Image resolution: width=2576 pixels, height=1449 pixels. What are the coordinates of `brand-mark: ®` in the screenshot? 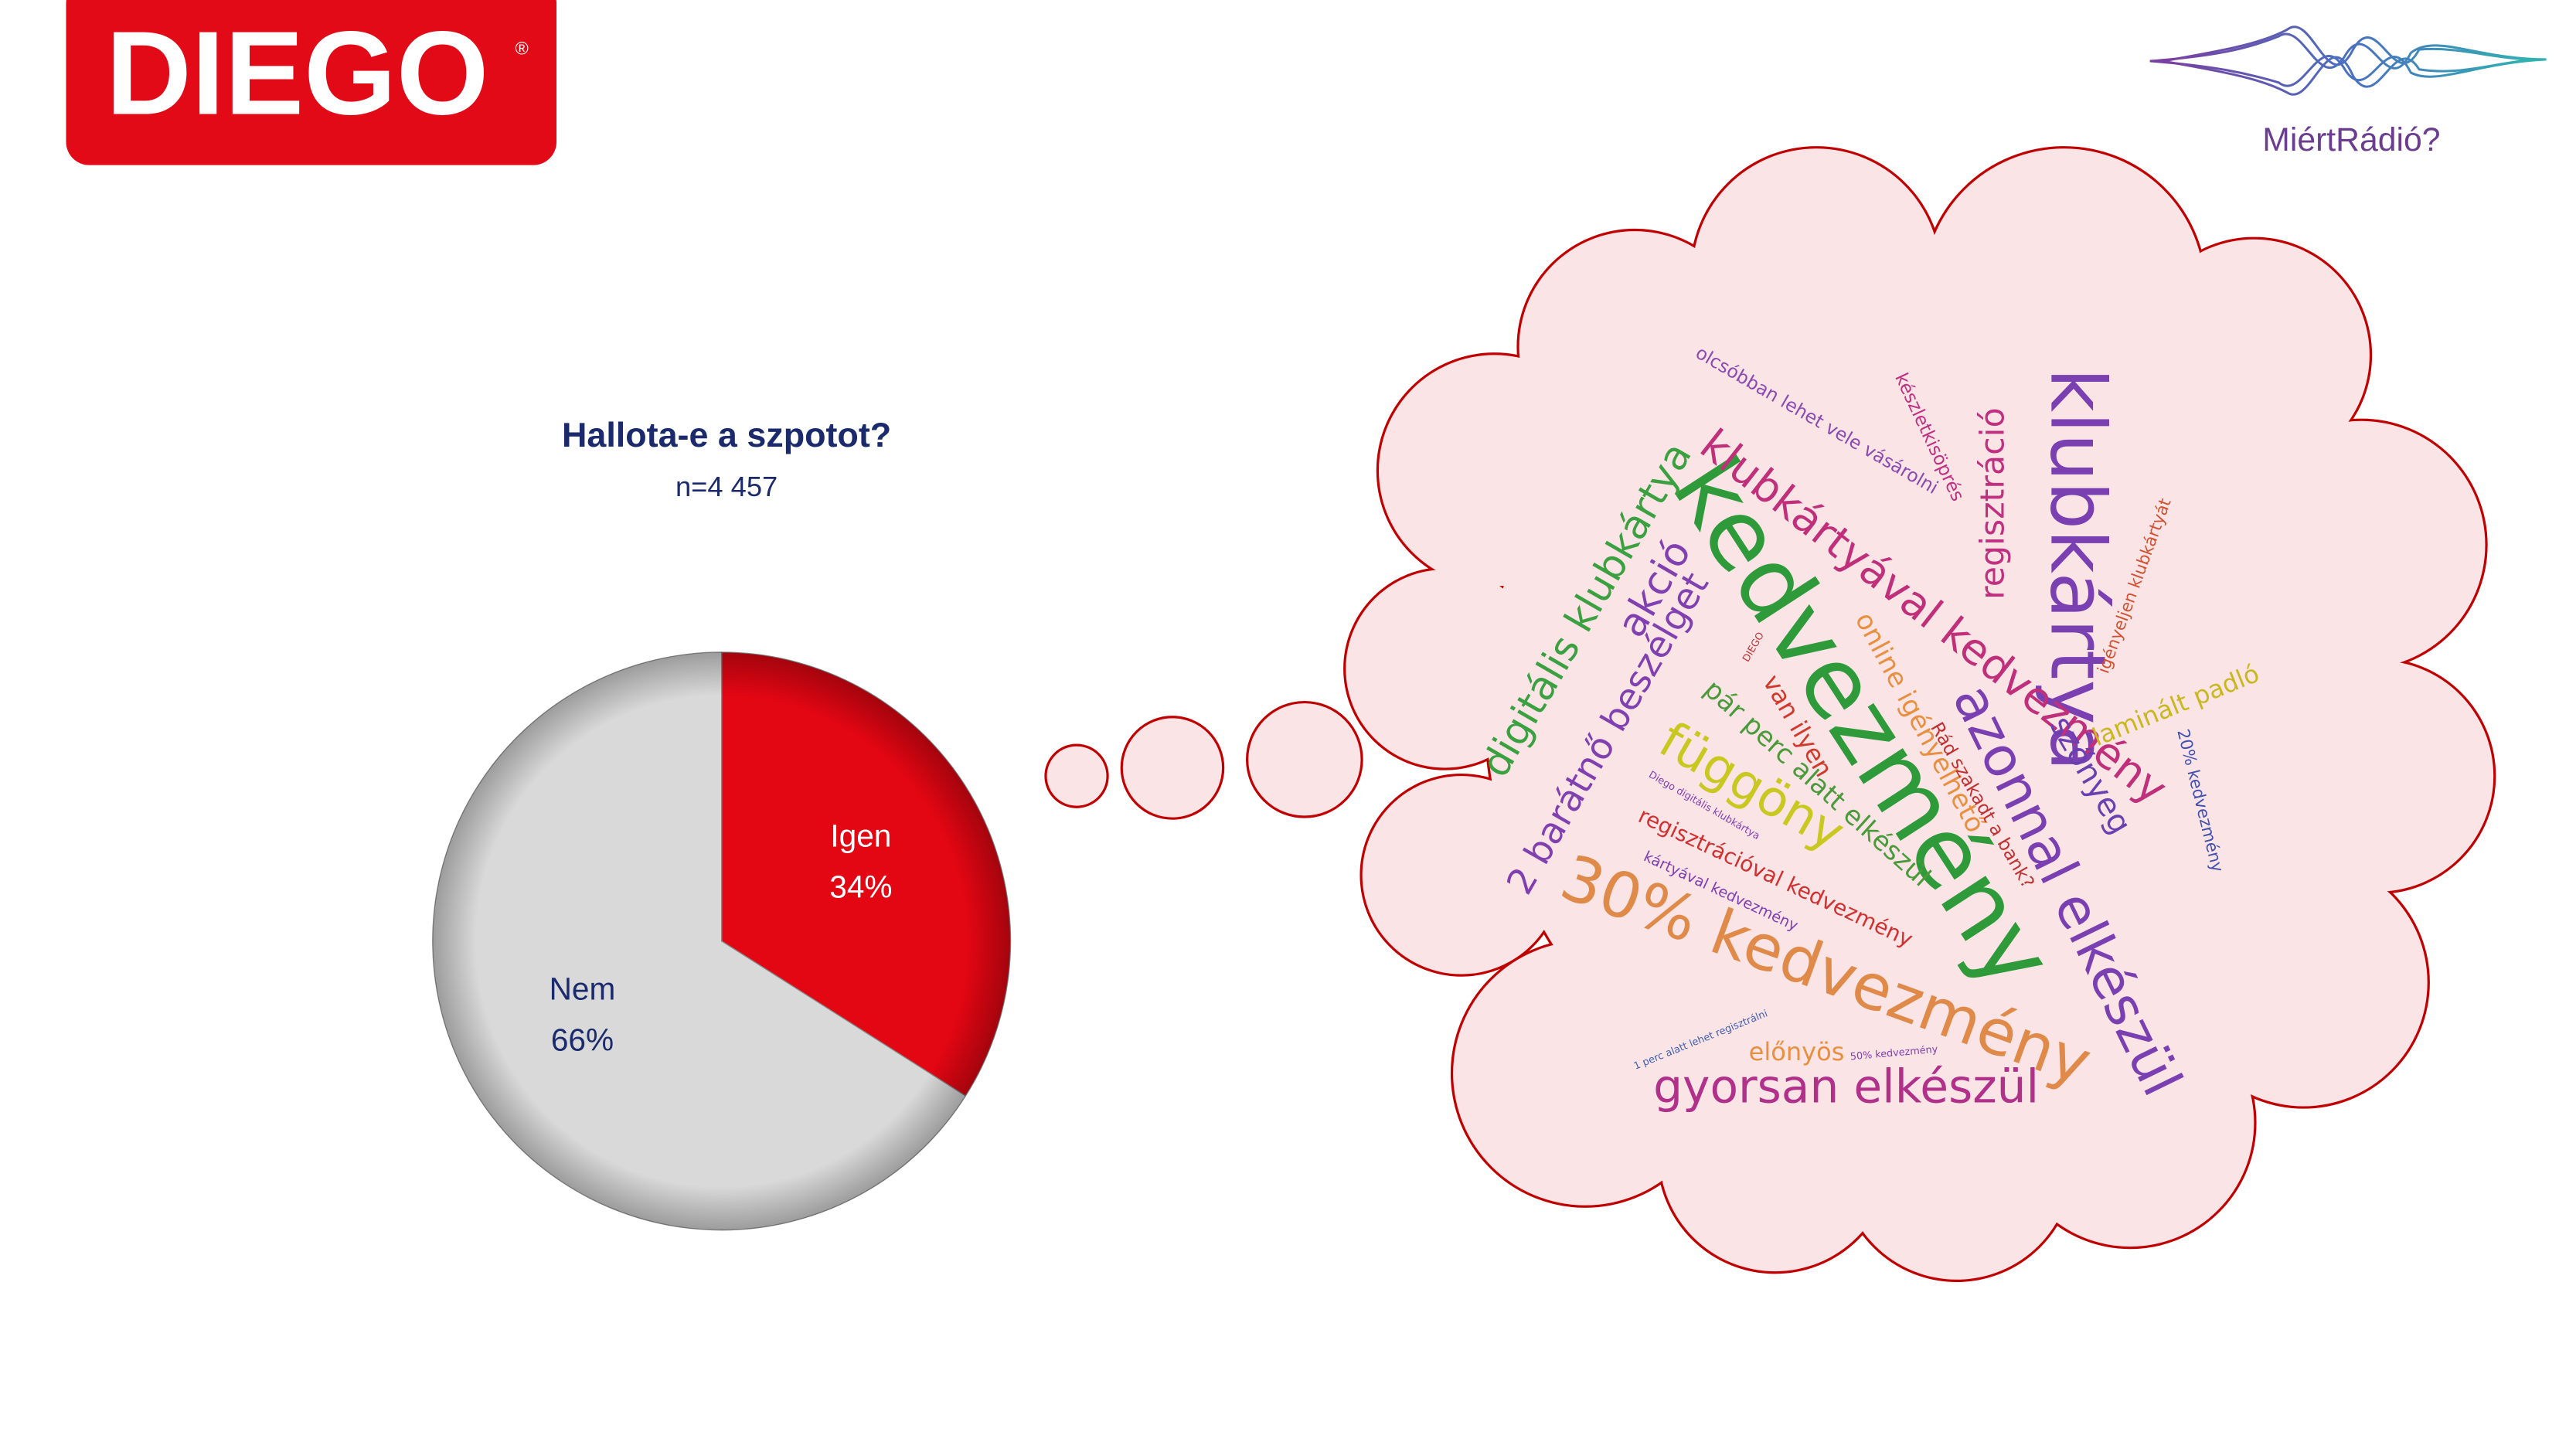 It's located at (521, 48).